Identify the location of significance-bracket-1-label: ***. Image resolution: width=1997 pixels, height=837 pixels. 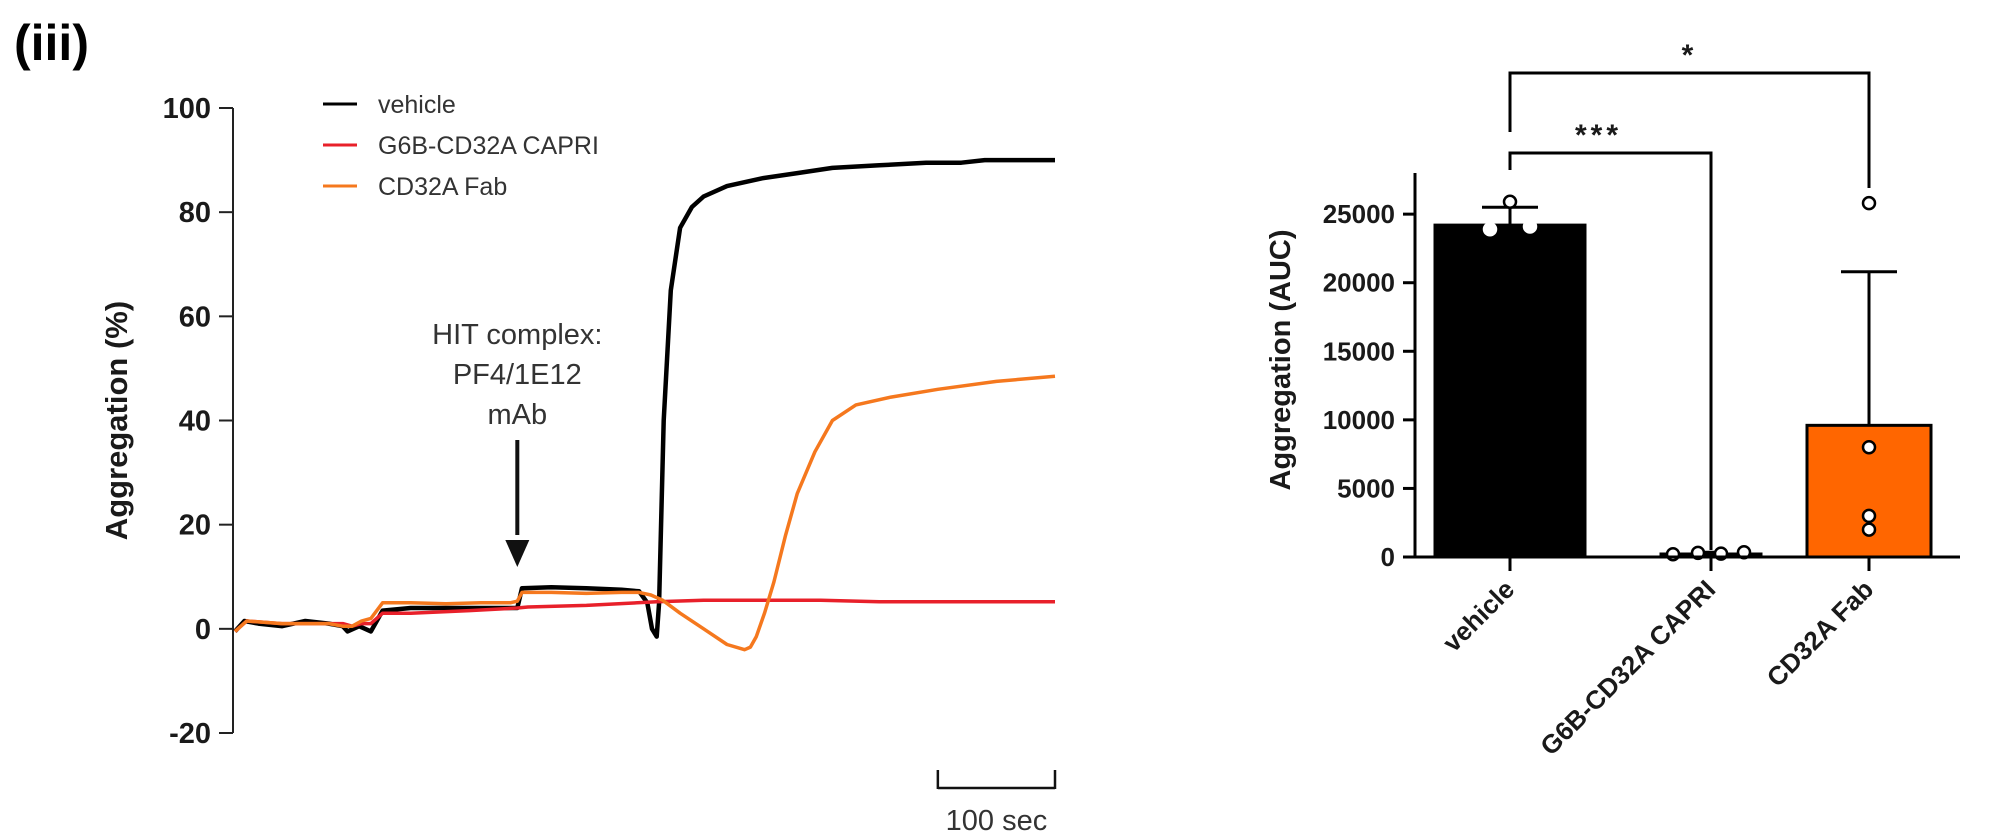
(1598, 135).